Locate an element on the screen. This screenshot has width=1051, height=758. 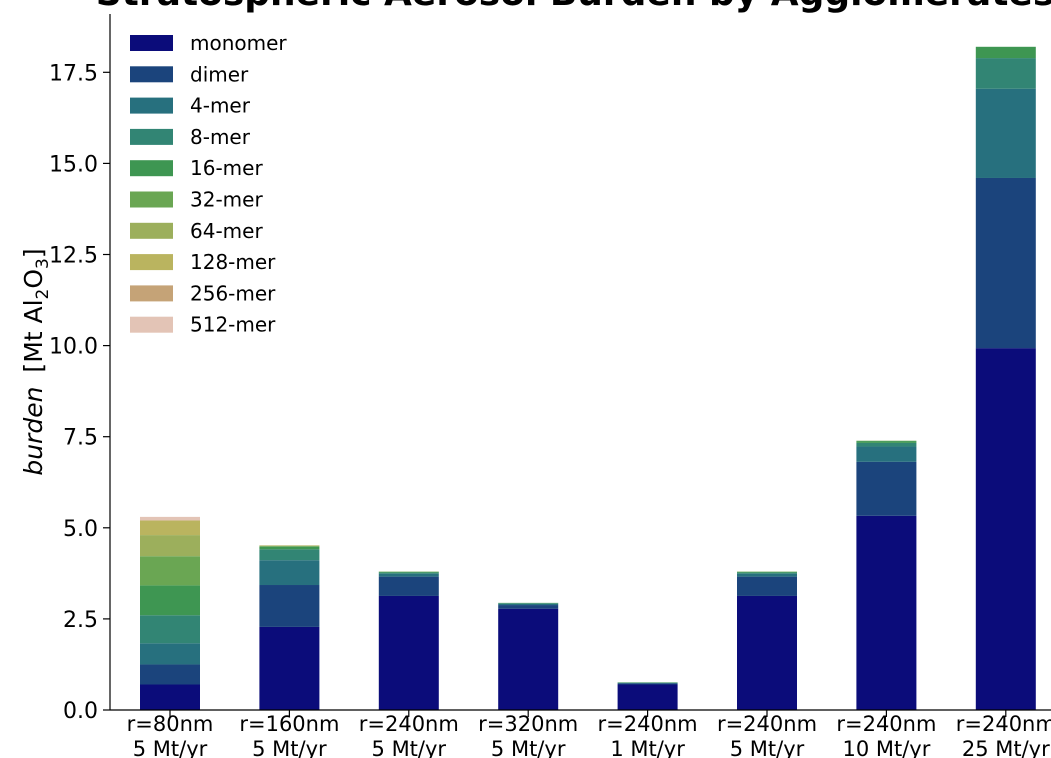
legend-label-32-mer: 32-mer is located at coordinates (226, 200).